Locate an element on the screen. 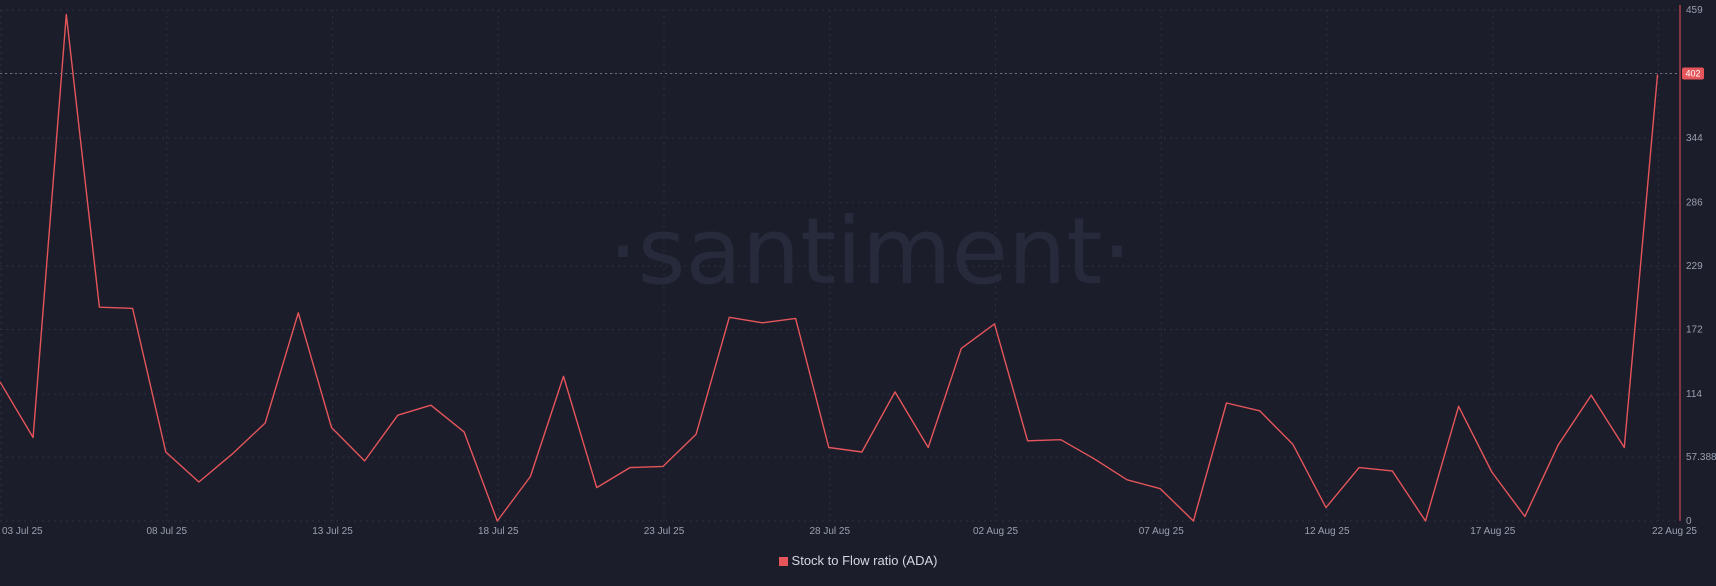 Image resolution: width=1716 pixels, height=586 pixels. x-tick-label: 28 Jul 25 is located at coordinates (829, 531).